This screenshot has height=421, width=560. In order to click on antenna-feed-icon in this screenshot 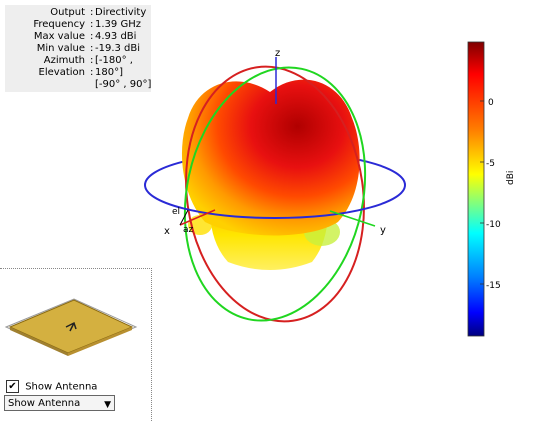, I will do `click(71, 326)`.